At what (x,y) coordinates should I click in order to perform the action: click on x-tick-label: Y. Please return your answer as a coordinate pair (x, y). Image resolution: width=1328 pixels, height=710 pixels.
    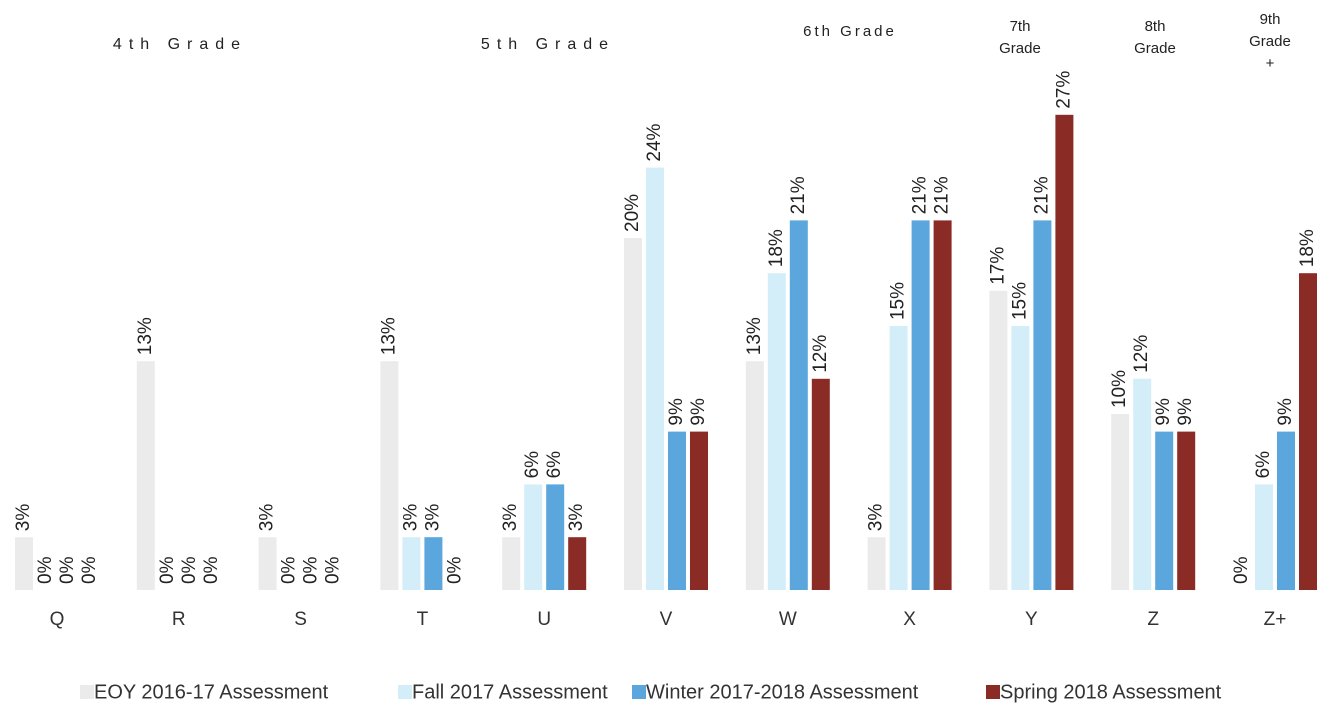
    Looking at the image, I should click on (1031, 619).